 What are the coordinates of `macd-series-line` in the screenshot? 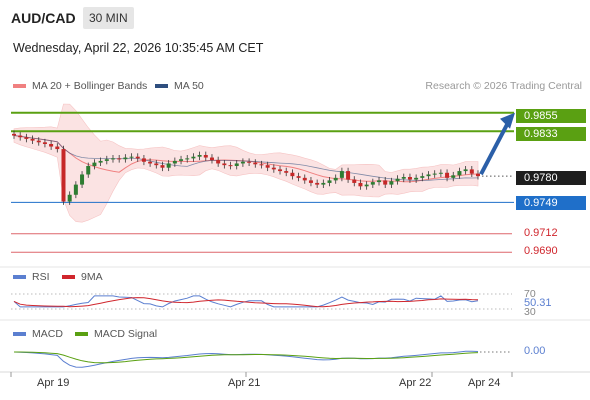 It's located at (246, 359).